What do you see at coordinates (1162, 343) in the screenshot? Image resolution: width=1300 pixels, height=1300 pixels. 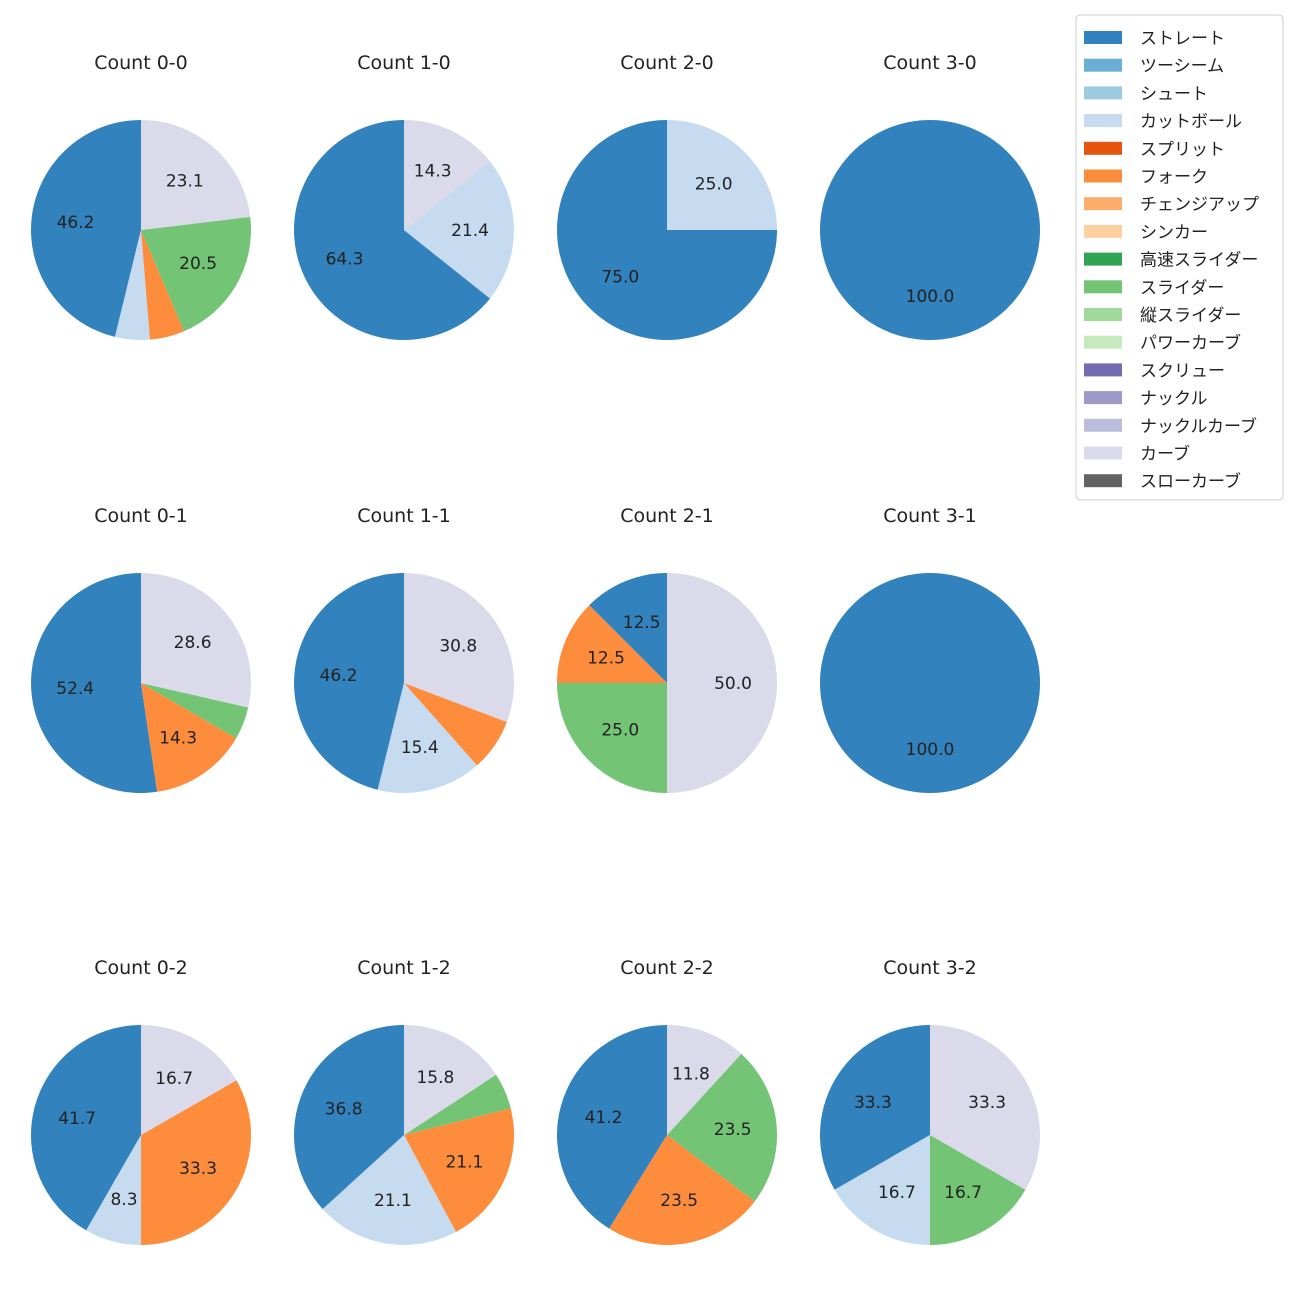 I see `legend-item: パワーカーブ` at bounding box center [1162, 343].